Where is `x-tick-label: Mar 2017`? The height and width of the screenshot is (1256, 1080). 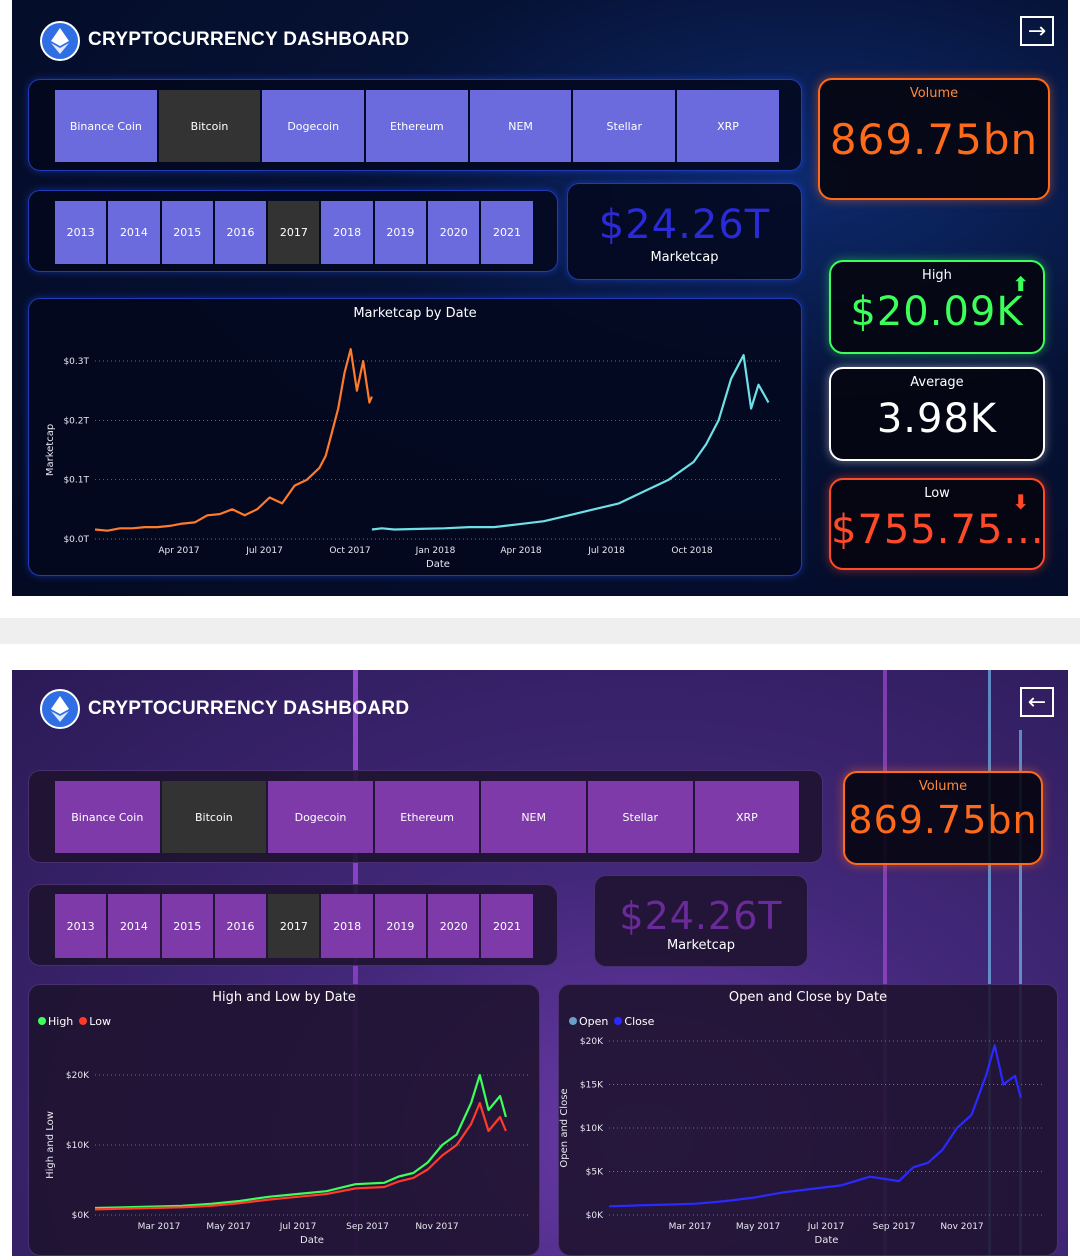
x-tick-label: Mar 2017 is located at coordinates (690, 1227).